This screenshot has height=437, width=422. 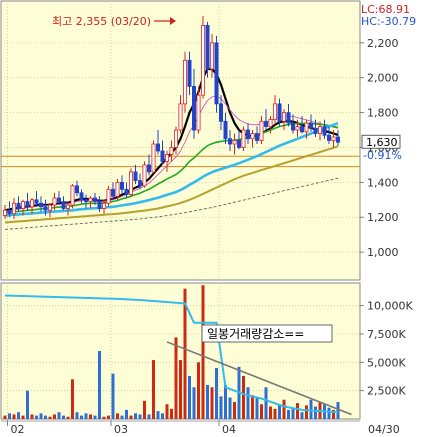 I want to click on last-price-label: 1,630, so click(x=382, y=142).